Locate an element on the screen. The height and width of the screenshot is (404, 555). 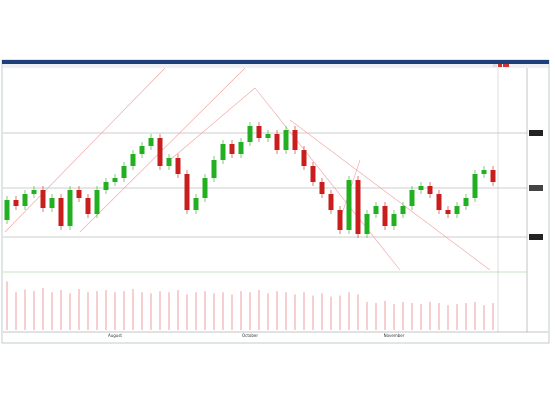
x-tick-label: November is located at coordinates (394, 335).